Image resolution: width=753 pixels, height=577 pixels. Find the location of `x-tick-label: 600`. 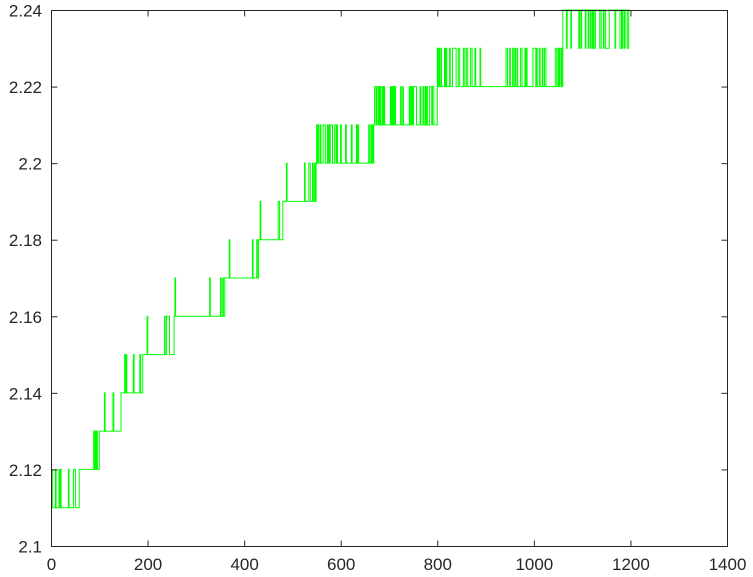

x-tick-label: 600 is located at coordinates (341, 564).